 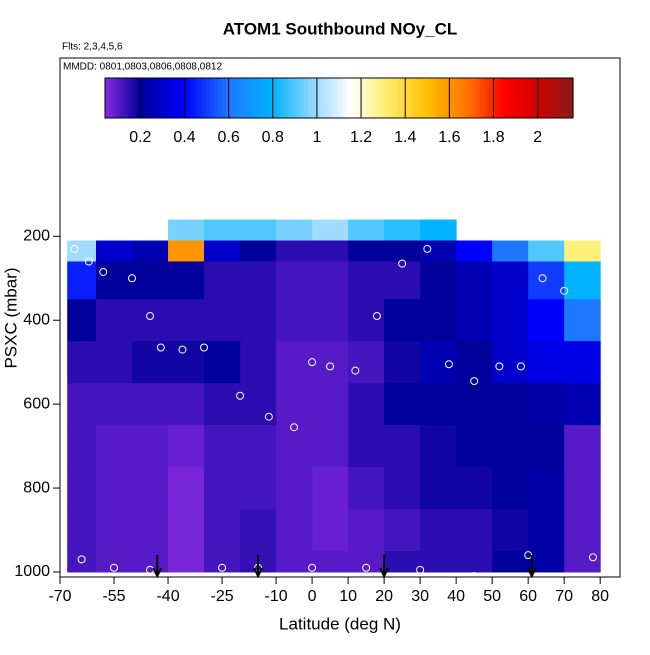 What do you see at coordinates (167, 596) in the screenshot?
I see `x-tick-label: -40` at bounding box center [167, 596].